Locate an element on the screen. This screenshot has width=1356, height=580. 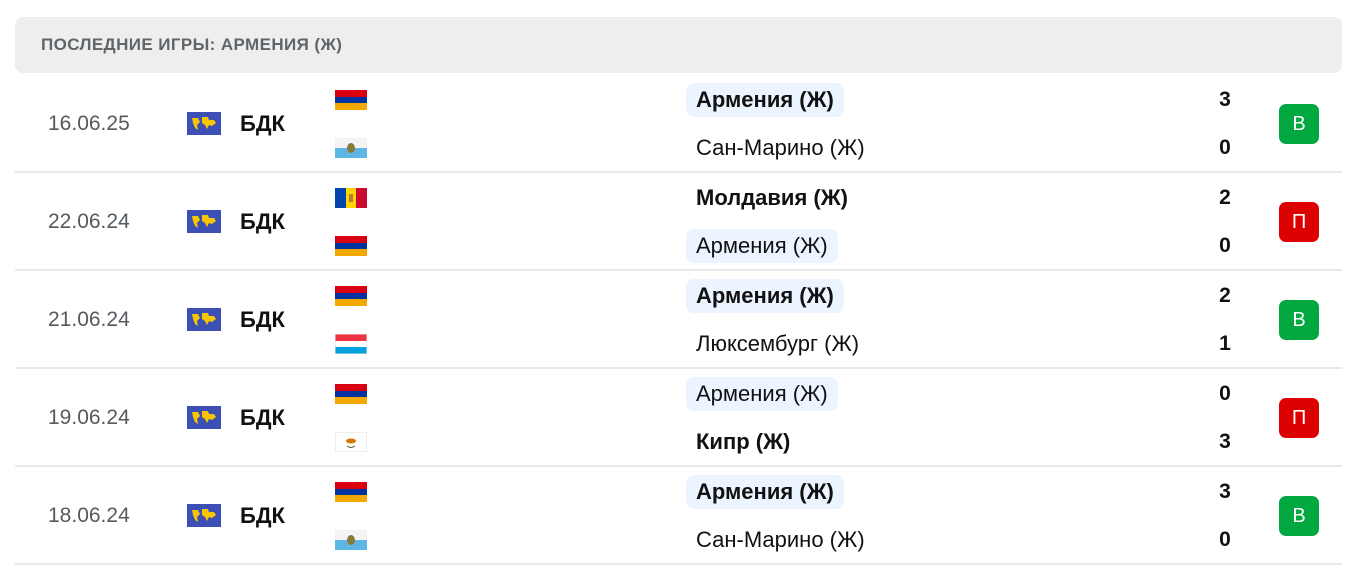
away-team-name: Армения (Ж) is located at coordinates (762, 246).